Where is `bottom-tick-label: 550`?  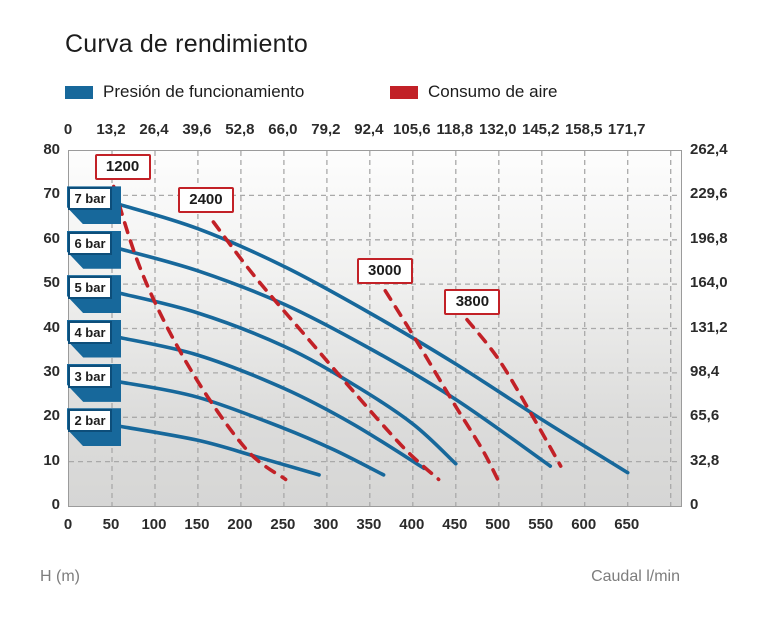
bottom-tick-label: 550 is located at coordinates (541, 524).